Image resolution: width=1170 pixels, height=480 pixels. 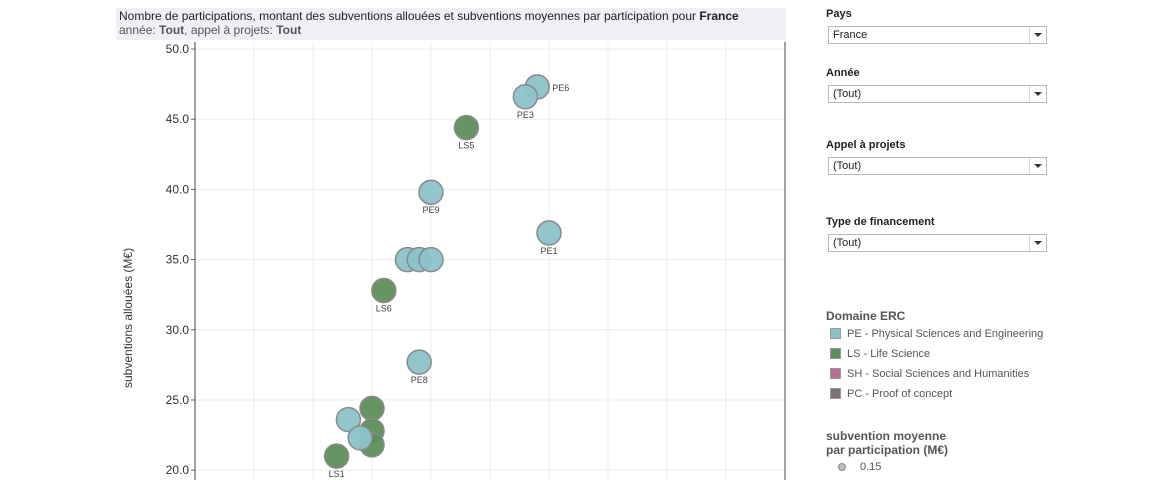 I want to click on filter-annee-arrow, so click(x=1037, y=94).